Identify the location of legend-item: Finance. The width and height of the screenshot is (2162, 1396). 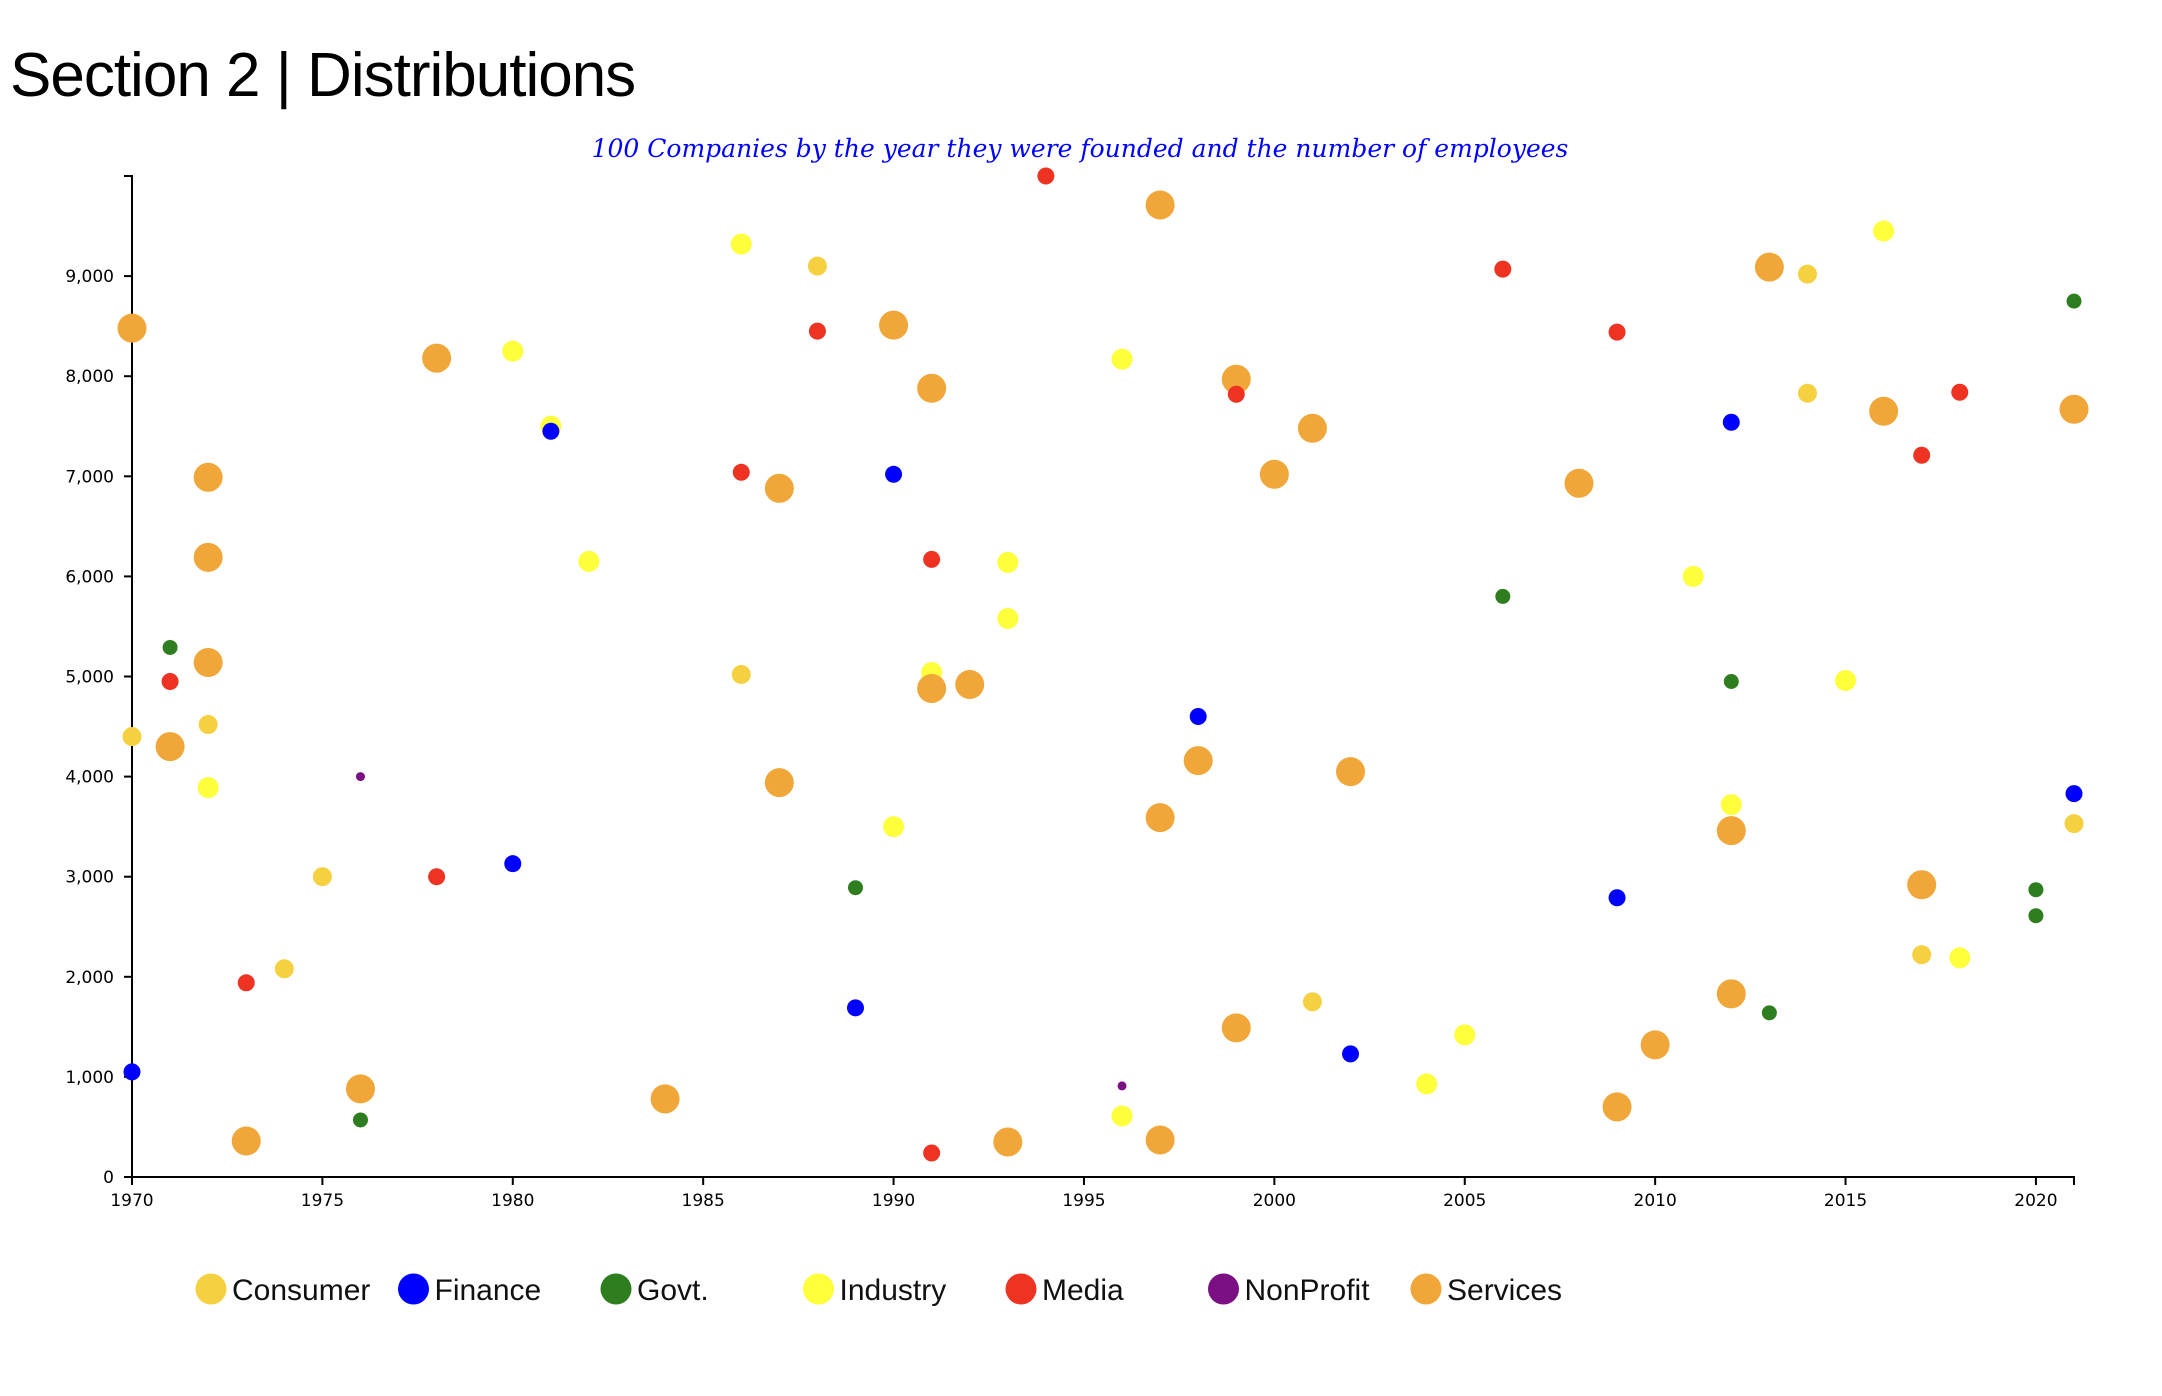
(470, 1290).